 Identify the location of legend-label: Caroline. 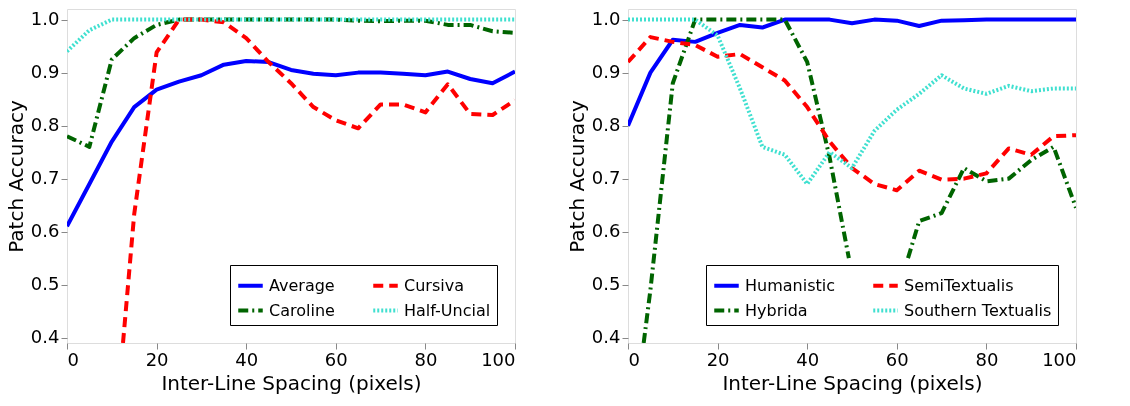
(302, 310).